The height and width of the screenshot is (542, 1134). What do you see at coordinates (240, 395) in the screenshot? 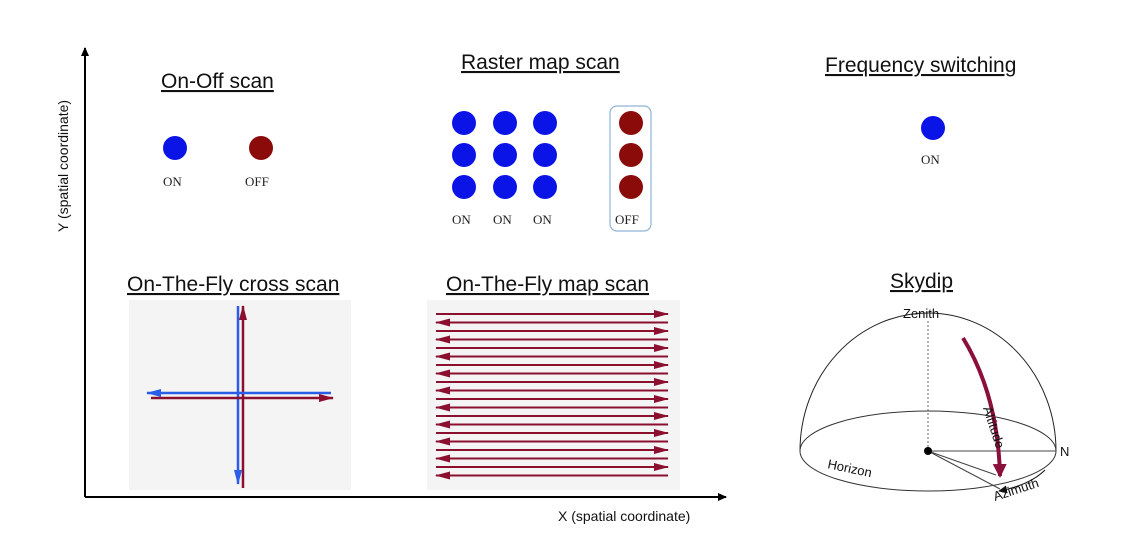
I see `otf-cross-background` at bounding box center [240, 395].